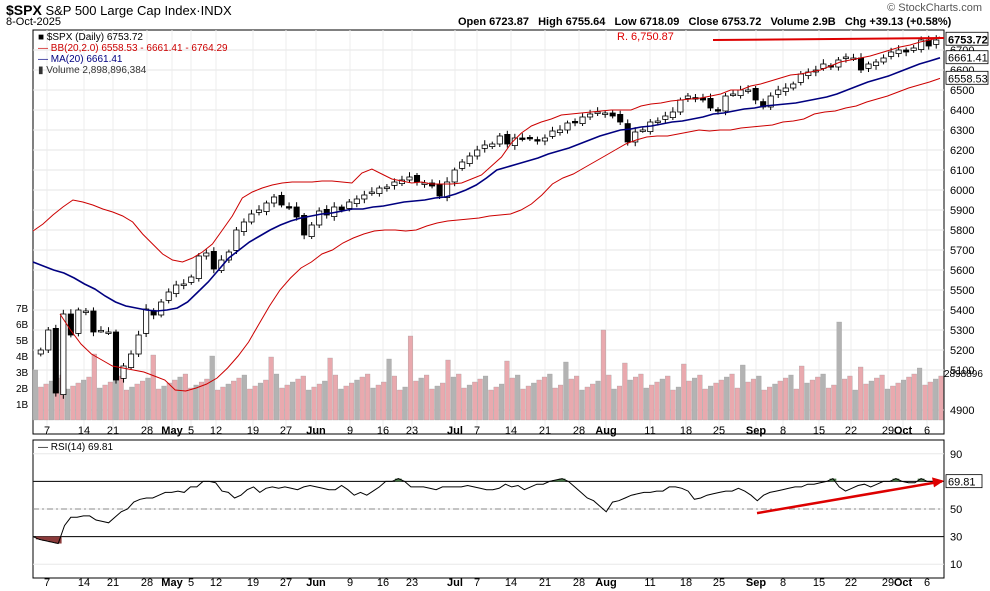 The image size is (990, 591). What do you see at coordinates (962, 211) in the screenshot?
I see `price-tick-label: 5900` at bounding box center [962, 211].